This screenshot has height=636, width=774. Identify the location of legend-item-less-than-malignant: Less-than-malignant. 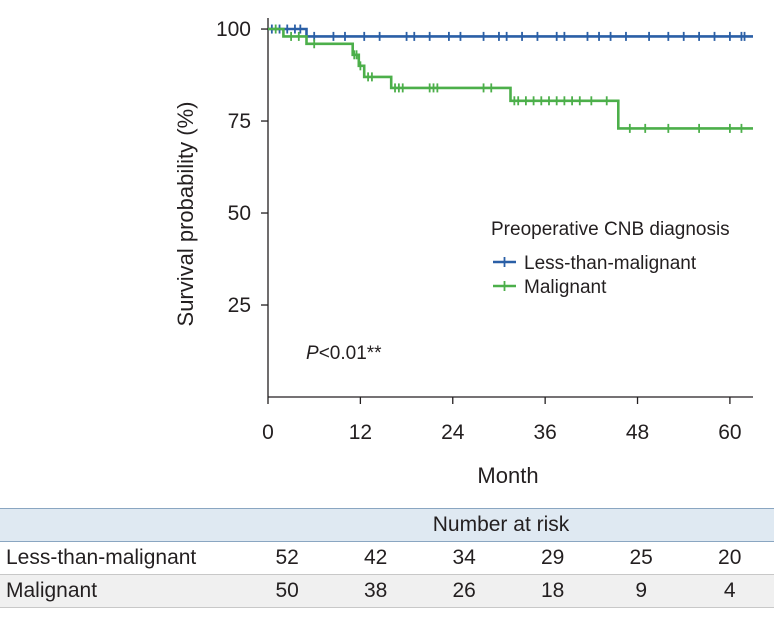
(595, 263).